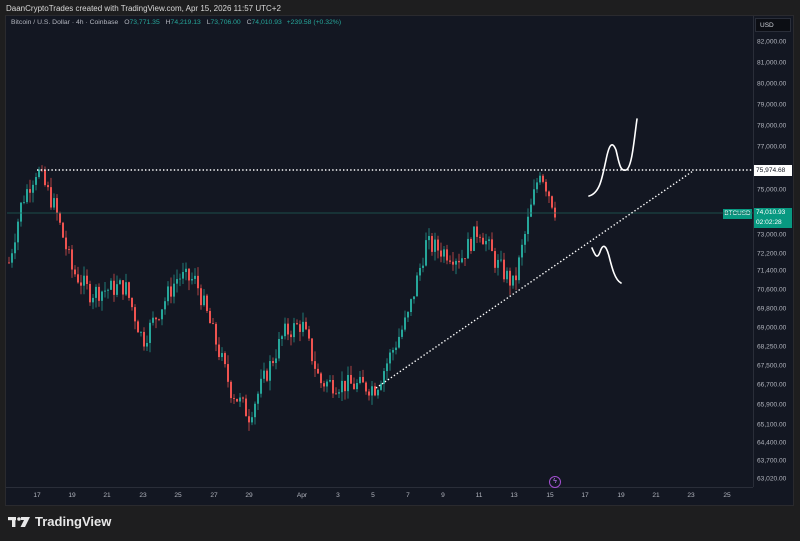  I want to click on price-label: 81,000.00, so click(772, 63).